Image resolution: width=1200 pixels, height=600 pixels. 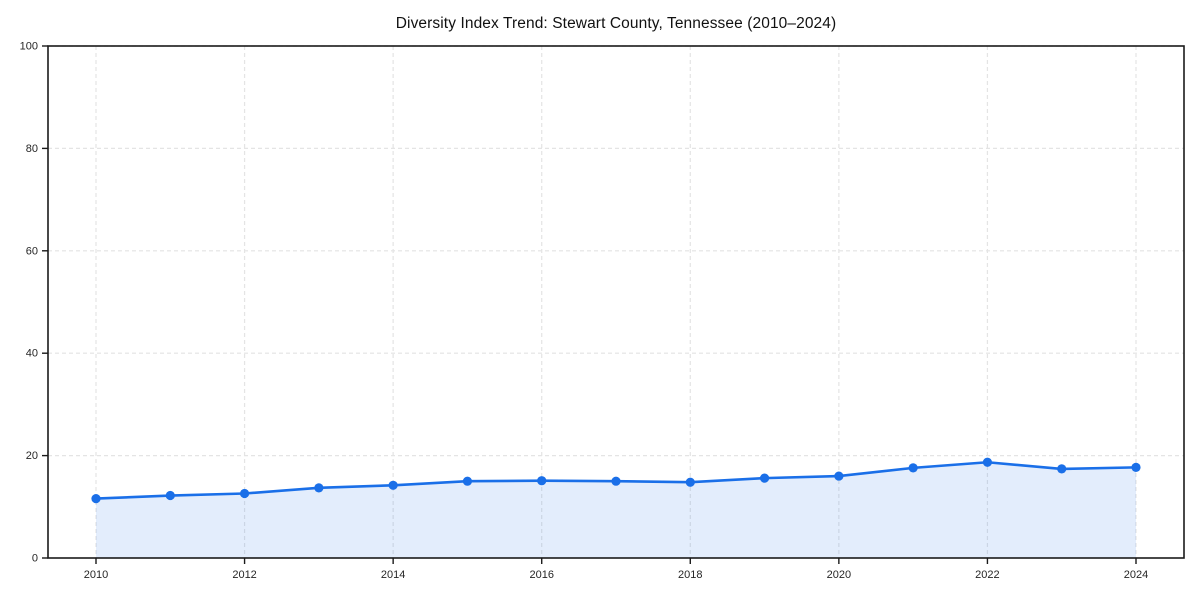 What do you see at coordinates (170, 495) in the screenshot?
I see `data-point-2011` at bounding box center [170, 495].